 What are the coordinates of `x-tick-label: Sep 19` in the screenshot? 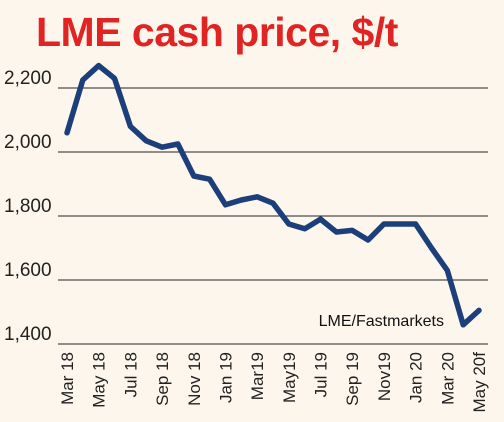 It's located at (352, 379).